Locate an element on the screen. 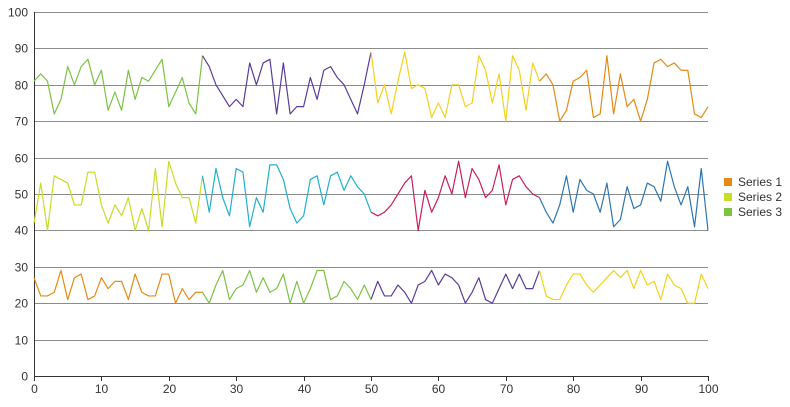 This screenshot has width=790, height=407. x-tick-label: 20 is located at coordinates (170, 389).